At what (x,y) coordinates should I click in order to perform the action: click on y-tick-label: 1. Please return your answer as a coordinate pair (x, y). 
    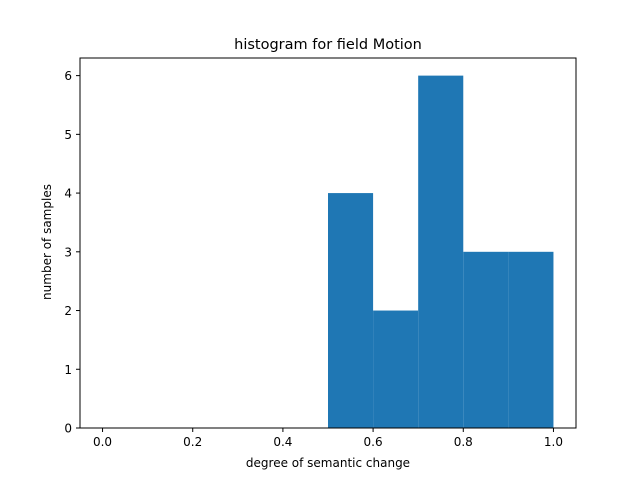
    Looking at the image, I should click on (68, 370).